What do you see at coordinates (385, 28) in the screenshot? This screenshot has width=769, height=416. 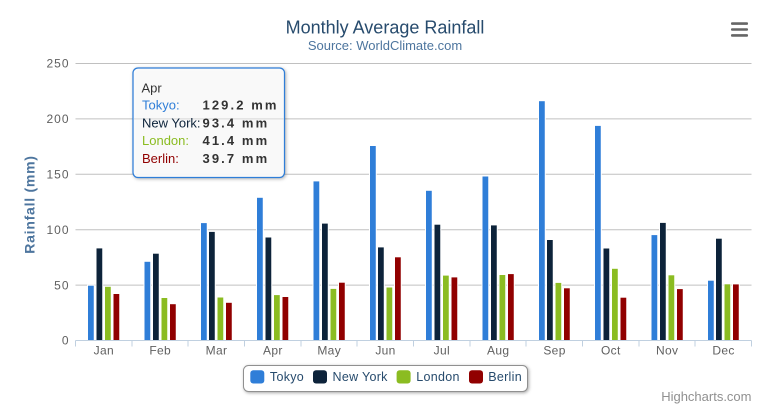 I see `svg-text: Monthly Average Rainfall` at bounding box center [385, 28].